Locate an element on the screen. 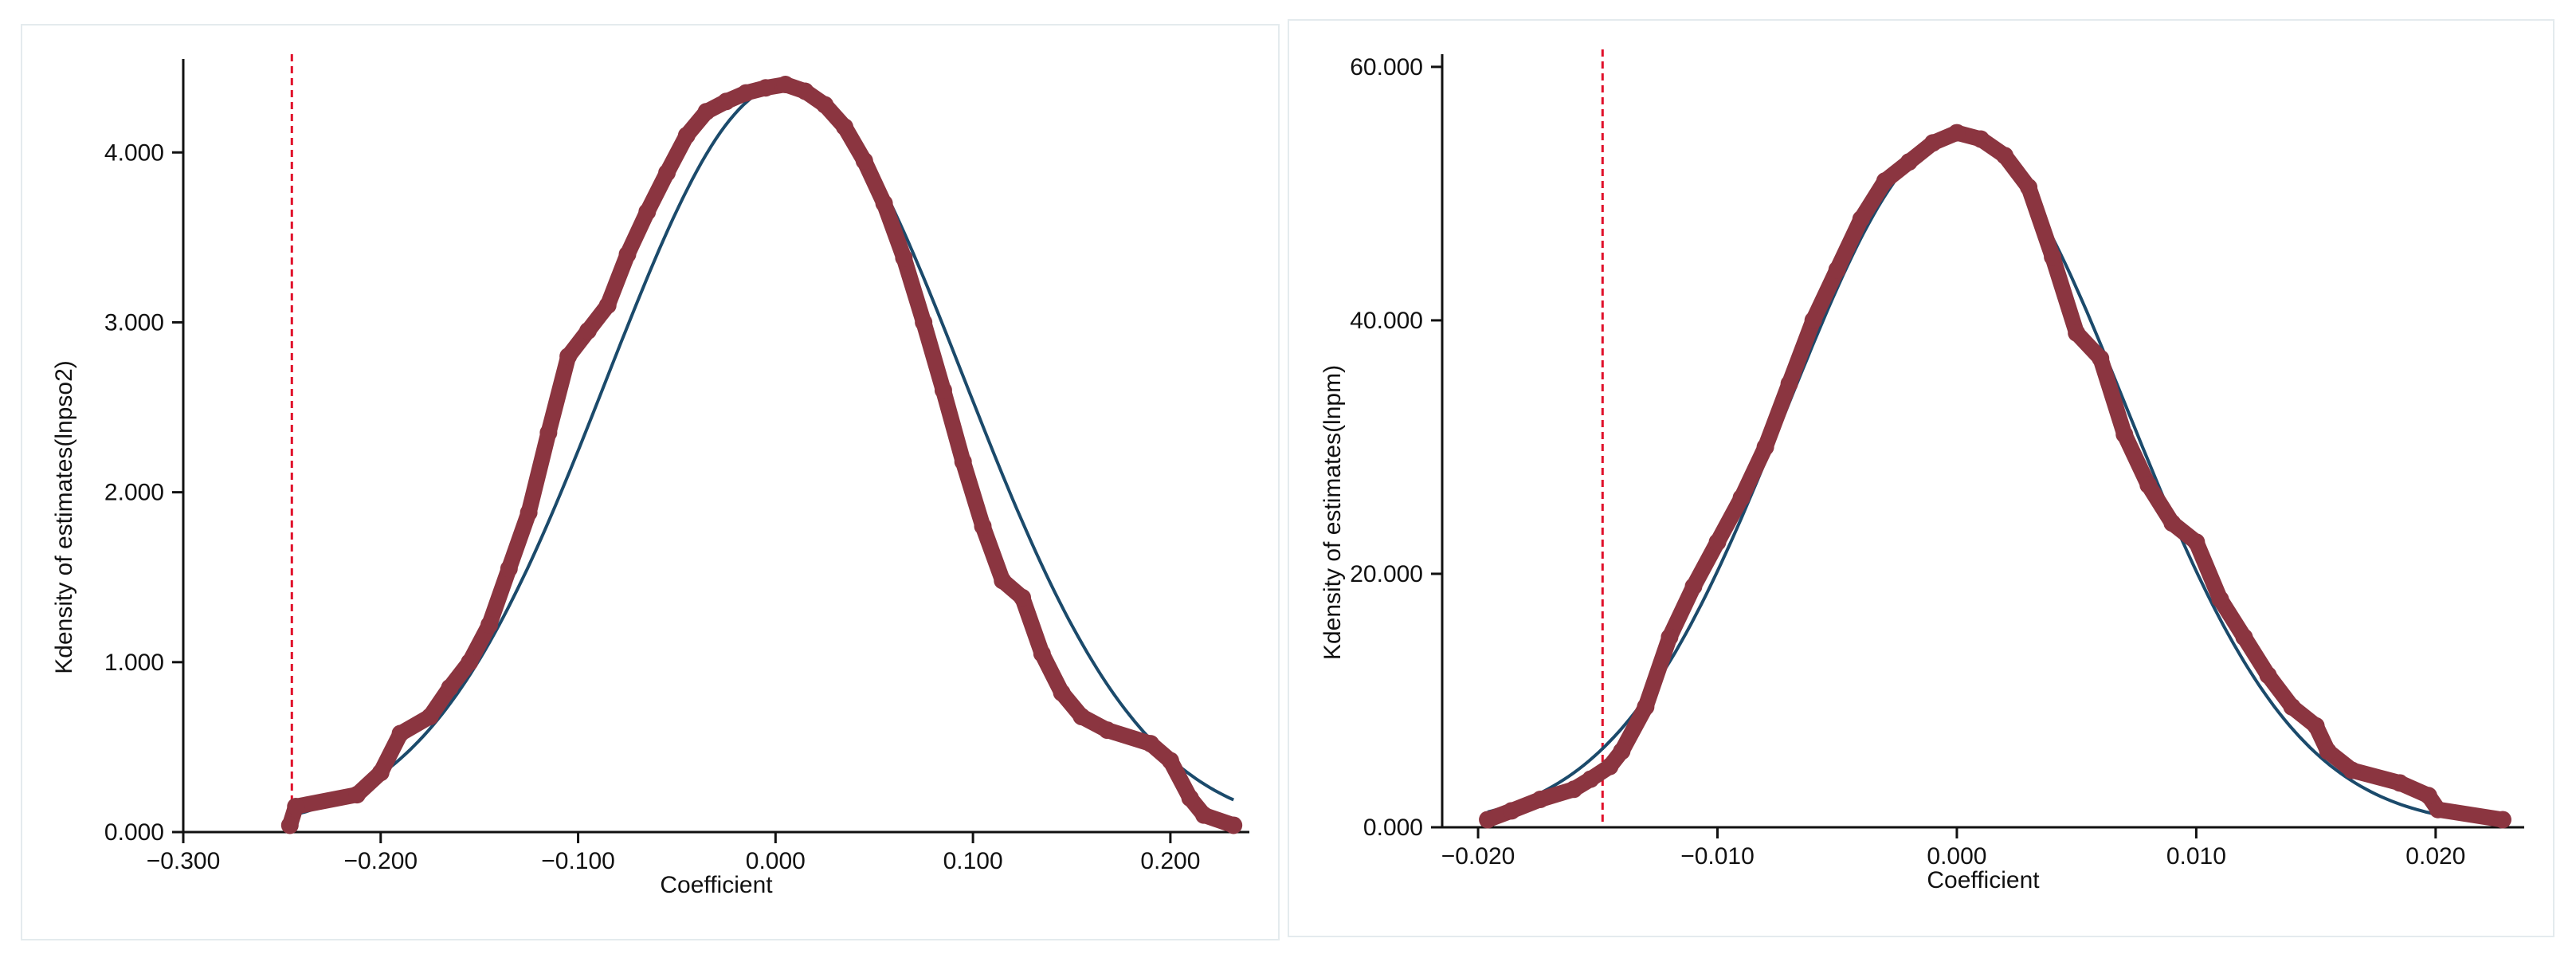 This screenshot has width=2576, height=958. x-tick-label: 0.020 is located at coordinates (2435, 856).